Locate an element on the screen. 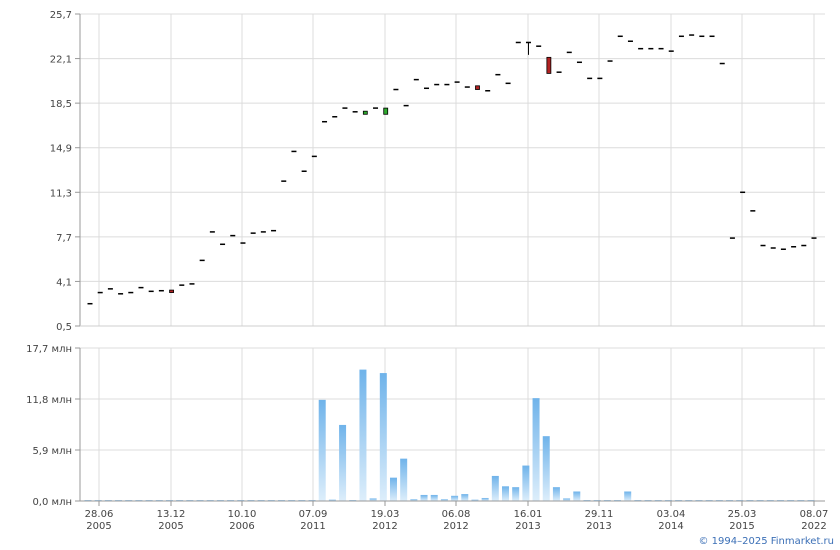 The image size is (840, 550). price-tick-label: 0,5 is located at coordinates (64, 327).